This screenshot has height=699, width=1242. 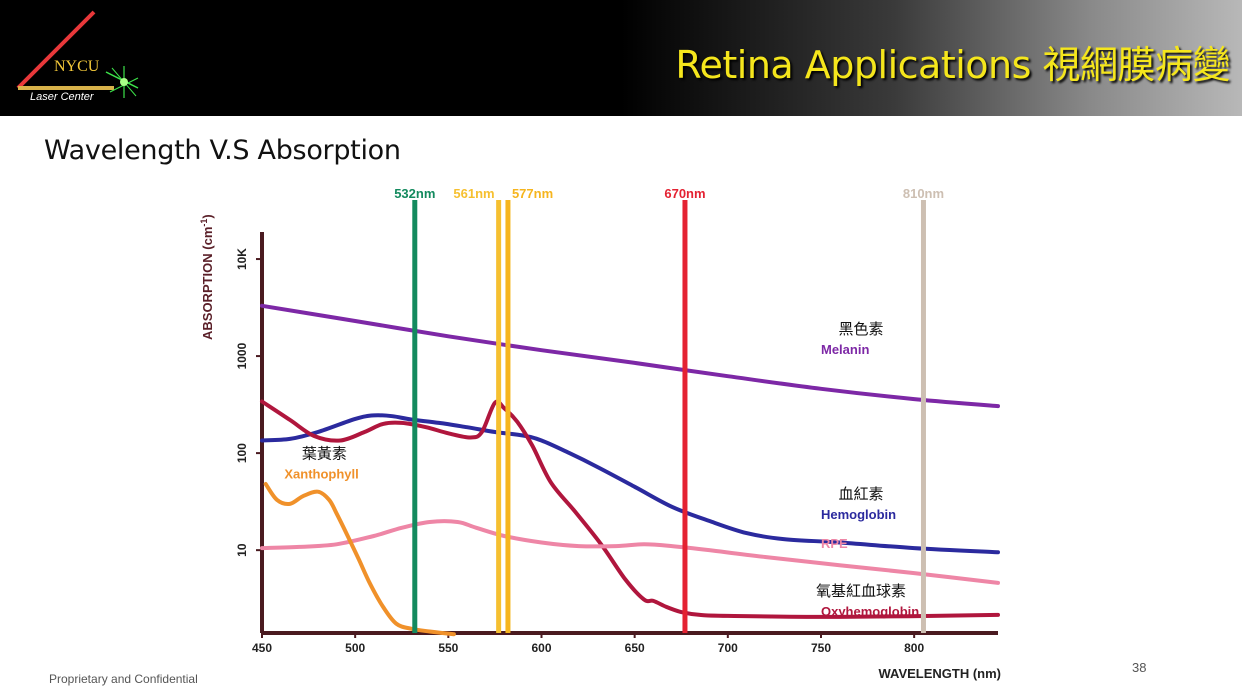 I want to click on series-label-melanin: Melanin, so click(x=845, y=349).